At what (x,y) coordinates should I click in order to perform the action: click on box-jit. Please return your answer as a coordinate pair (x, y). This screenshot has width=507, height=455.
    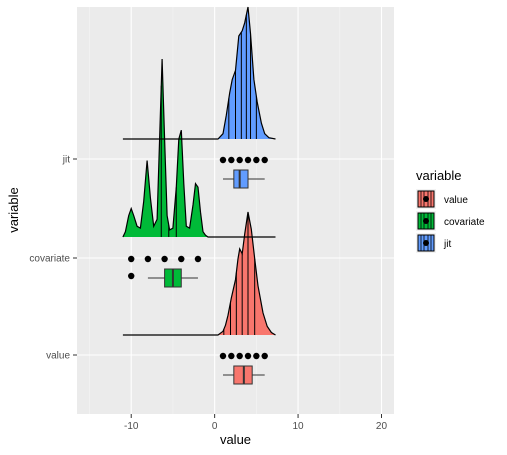
    Looking at the image, I should click on (241, 179).